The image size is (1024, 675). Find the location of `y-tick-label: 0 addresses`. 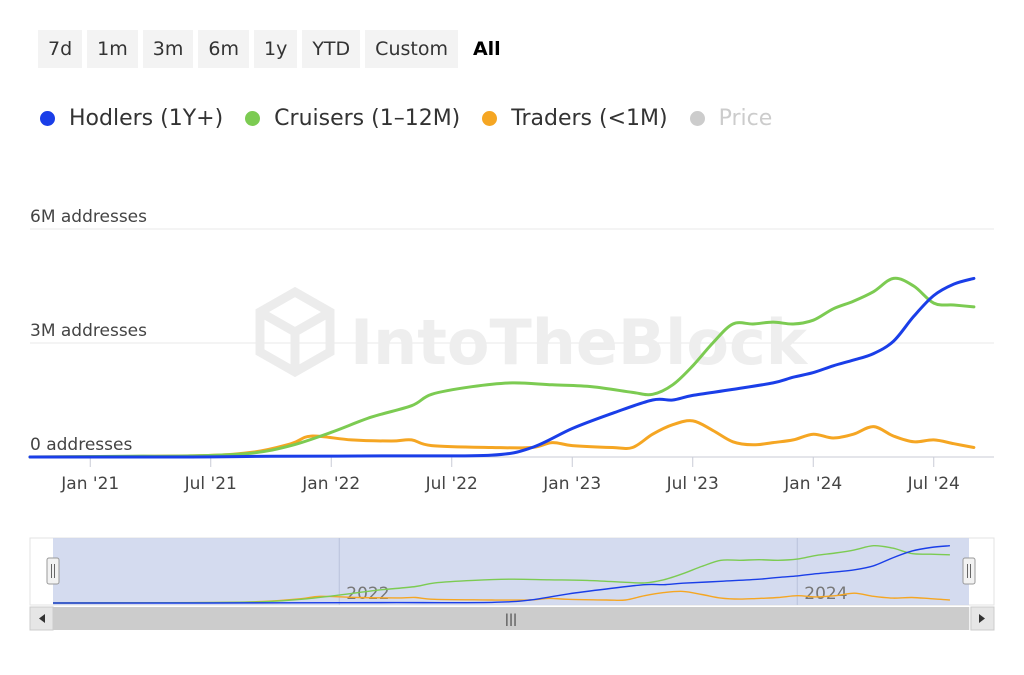

y-tick-label: 0 addresses is located at coordinates (81, 445).